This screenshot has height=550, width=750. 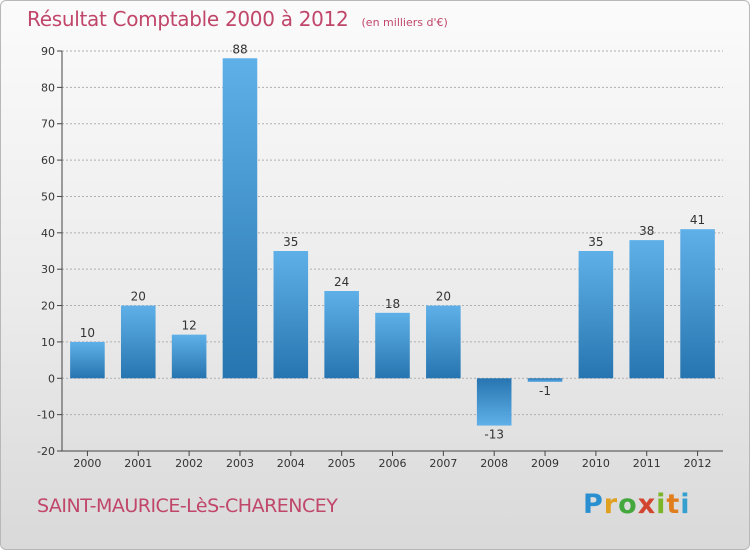 What do you see at coordinates (593, 504) in the screenshot?
I see `logo-letter: P` at bounding box center [593, 504].